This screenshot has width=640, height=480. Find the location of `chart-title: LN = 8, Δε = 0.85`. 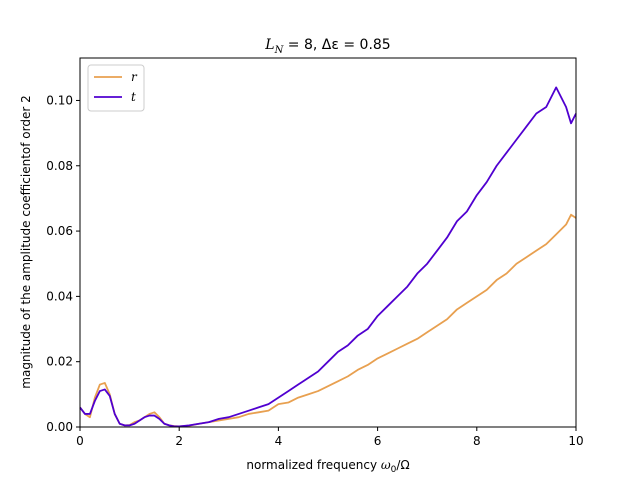

chart-title: LN = 8, Δε = 0.85 is located at coordinates (327, 46).